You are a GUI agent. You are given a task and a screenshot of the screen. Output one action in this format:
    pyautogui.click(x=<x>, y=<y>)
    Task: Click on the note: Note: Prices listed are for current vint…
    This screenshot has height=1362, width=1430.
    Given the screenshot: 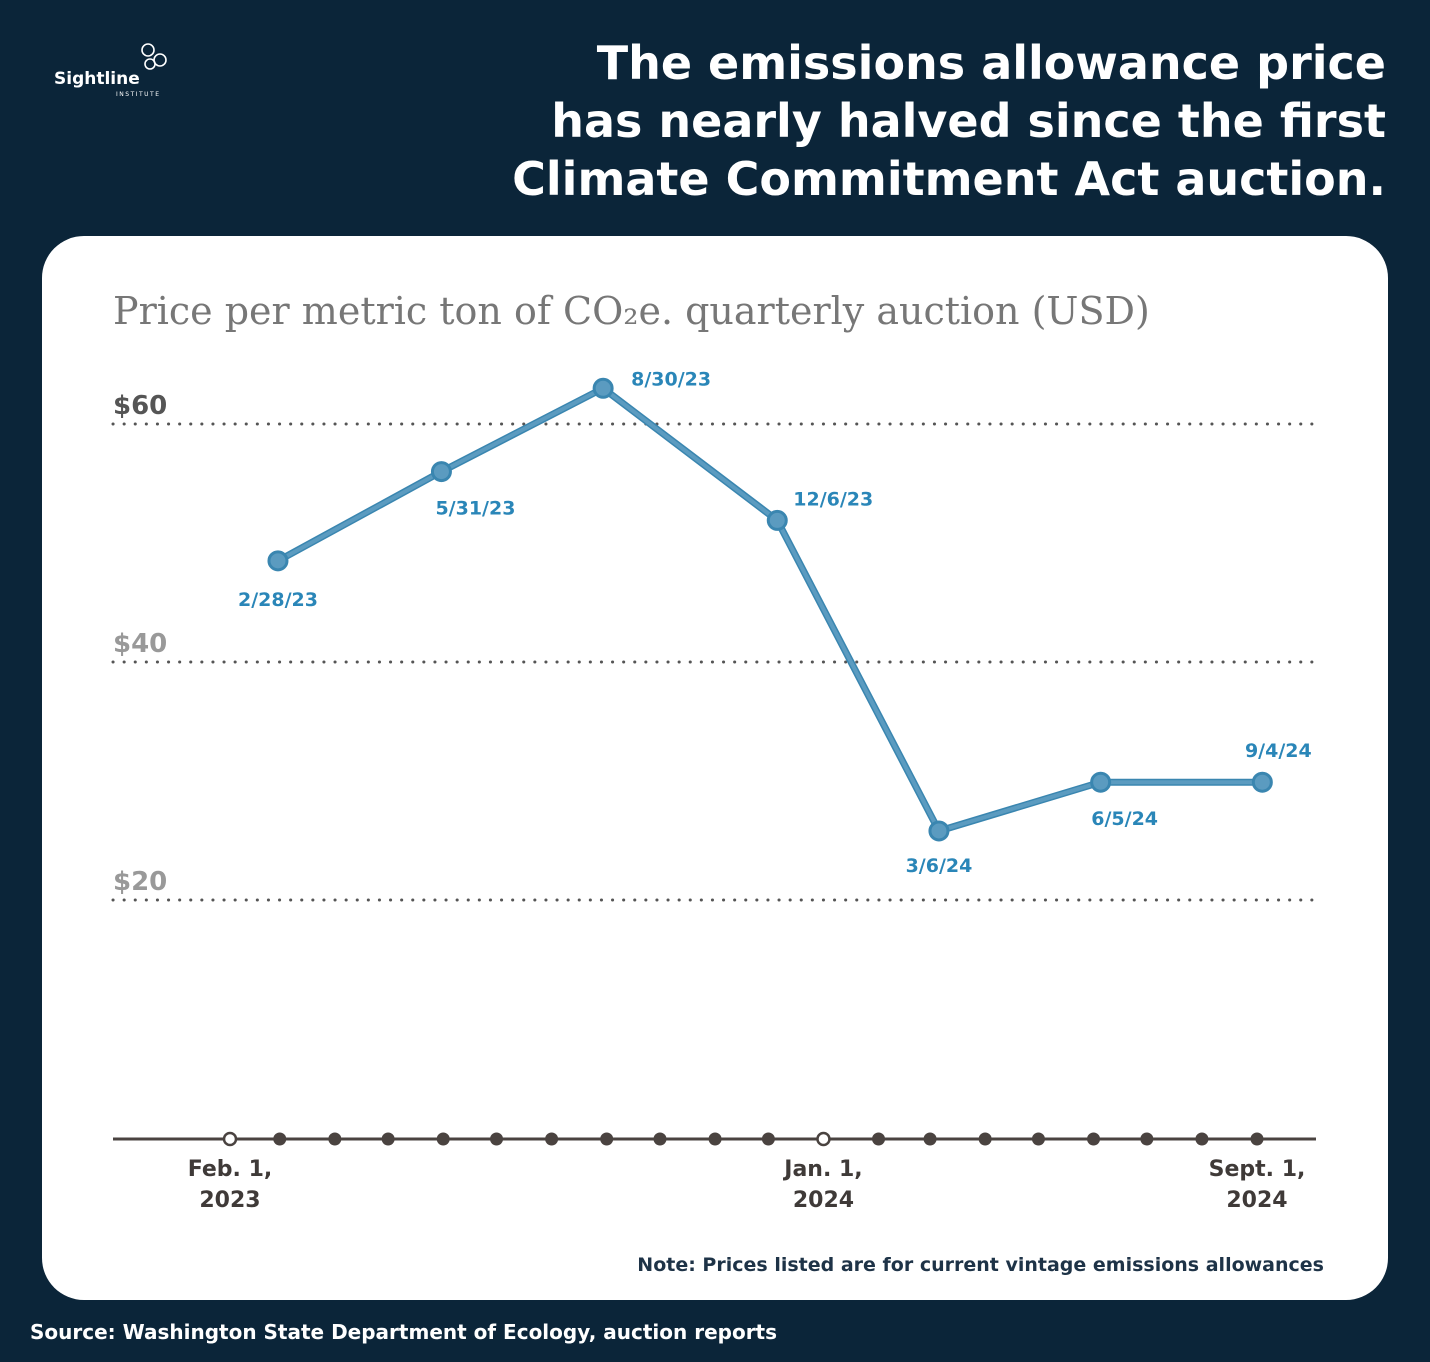 What is the action you would take?
    pyautogui.click(x=980, y=1265)
    